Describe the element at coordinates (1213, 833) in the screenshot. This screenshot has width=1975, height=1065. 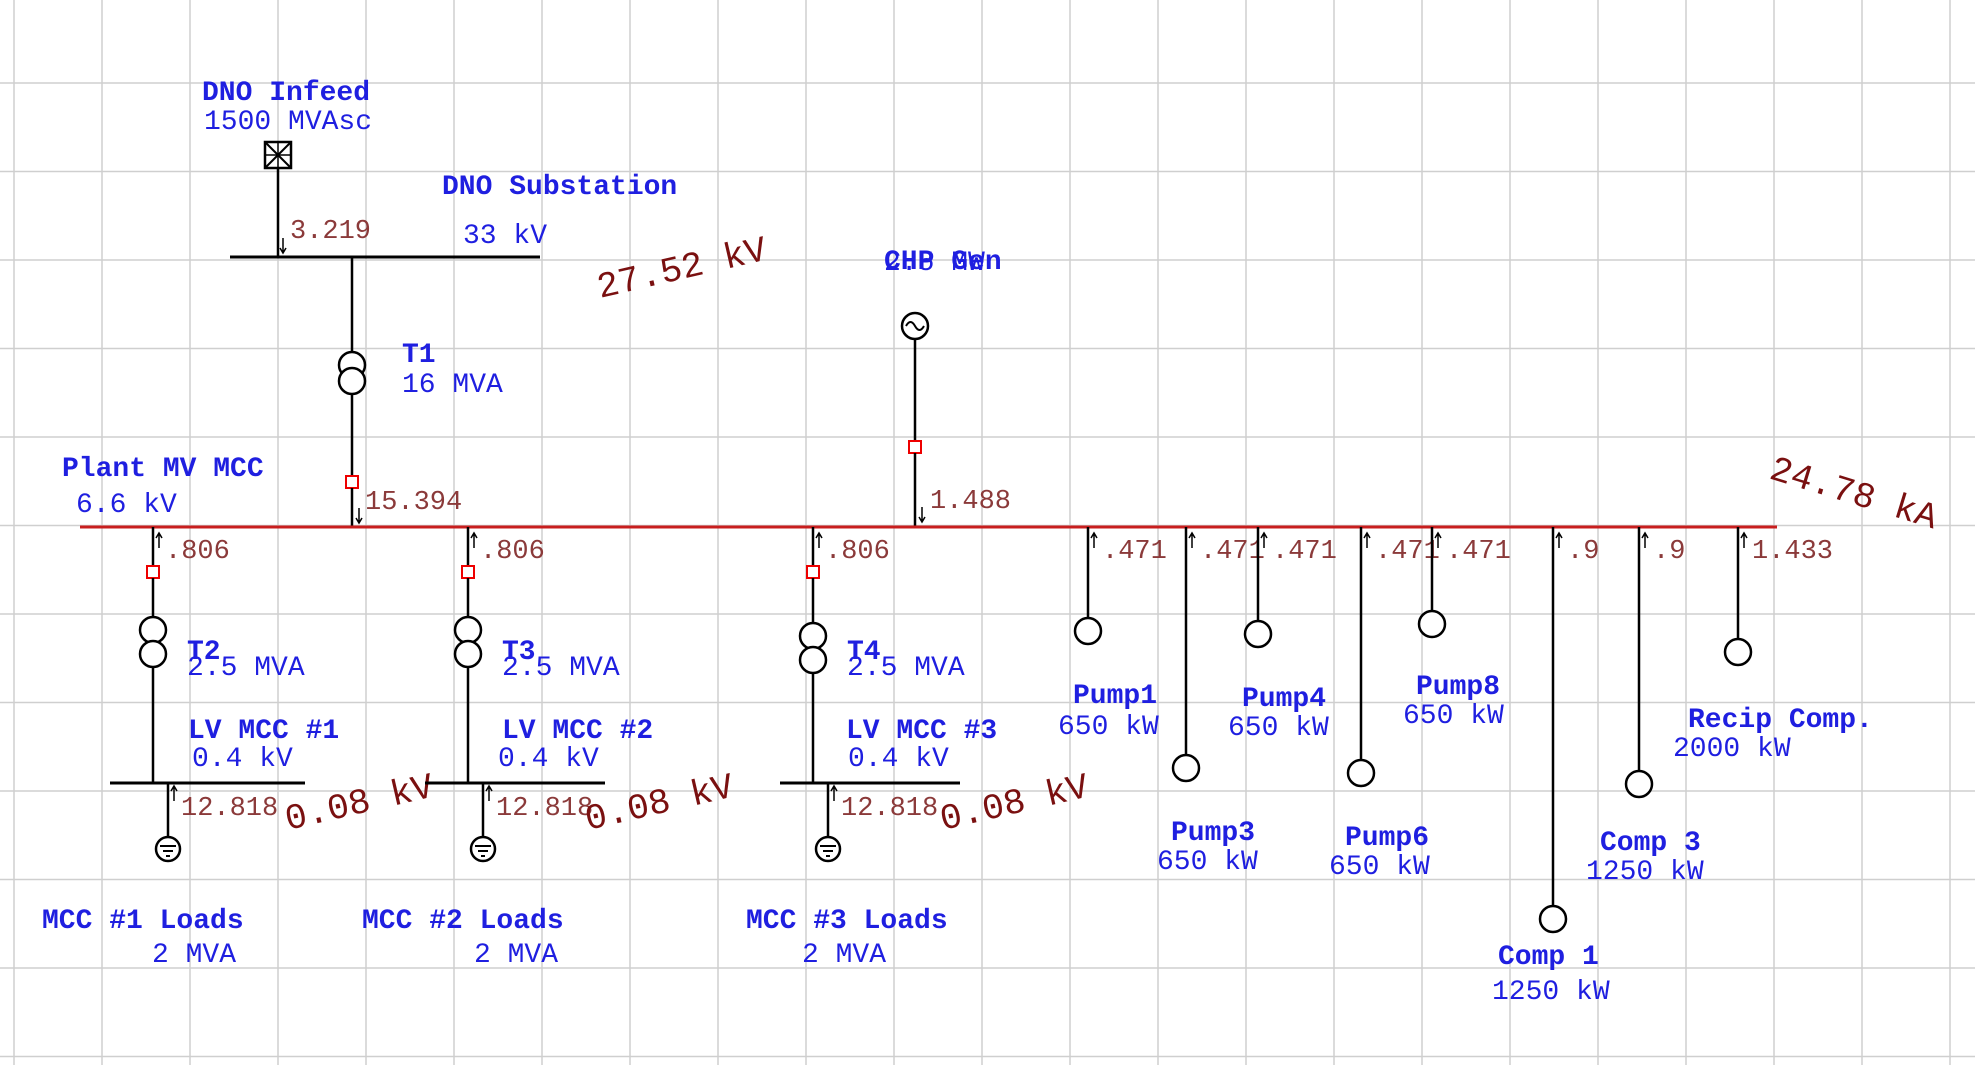
I see `motor-name: Pump3` at that location.